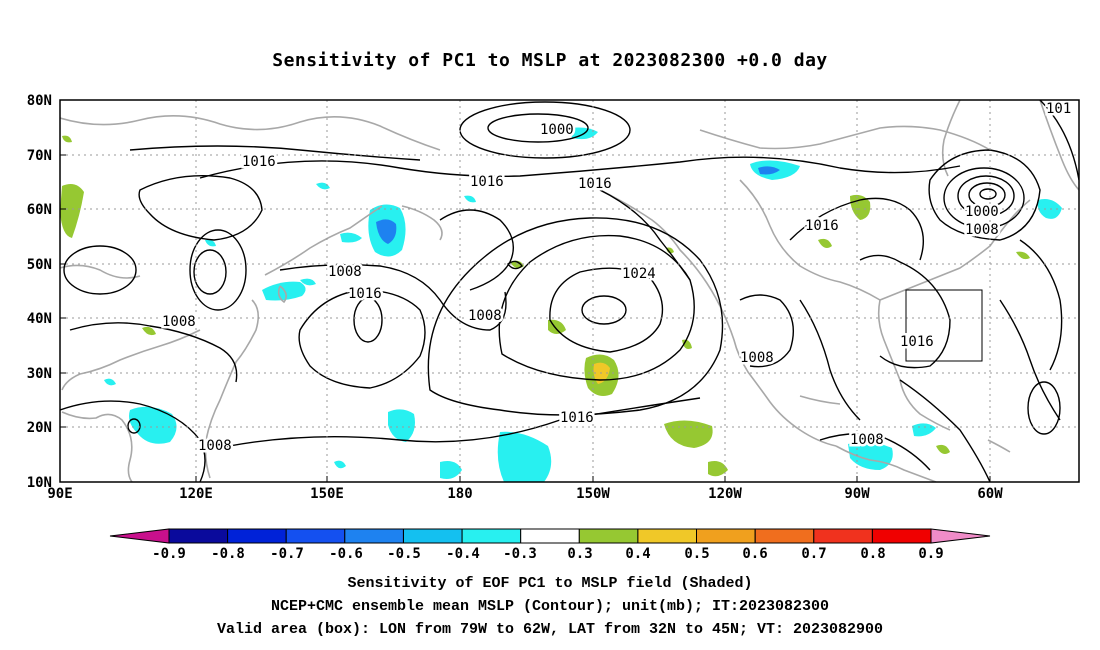 Image resolution: width=1100 pixels, height=650 pixels. Describe the element at coordinates (476, 250) in the screenshot. I see `contour-aleutian` at that location.